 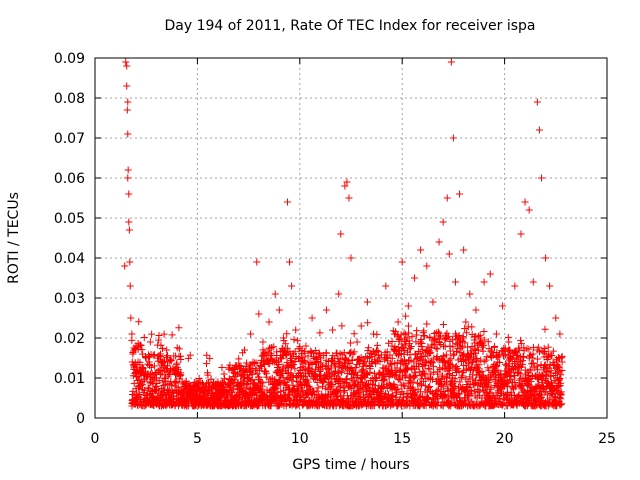 What do you see at coordinates (69, 259) in the screenshot?
I see `y-tick-label: 0.04` at bounding box center [69, 259].